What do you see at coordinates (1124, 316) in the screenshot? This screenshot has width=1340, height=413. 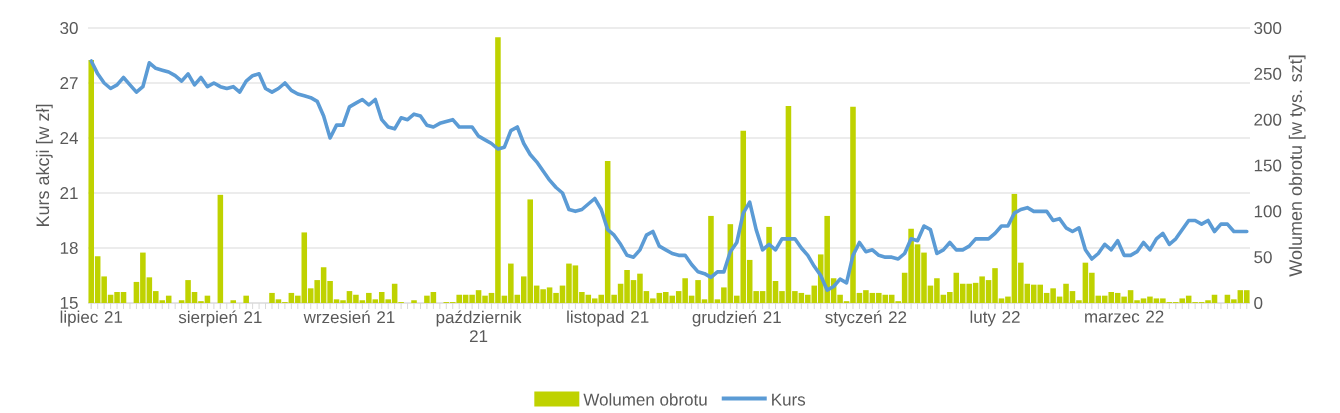 I see `x-tick-label: marzec 22` at bounding box center [1124, 316].